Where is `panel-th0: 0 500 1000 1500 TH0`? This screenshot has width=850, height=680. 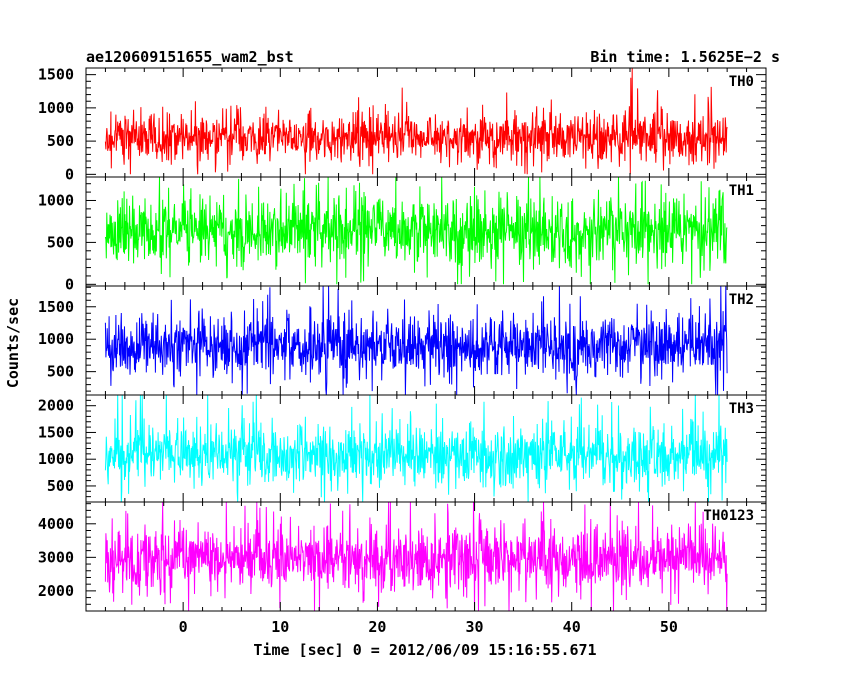 panel-th0: 0 500 1000 1500 TH0 is located at coordinates (402, 124).